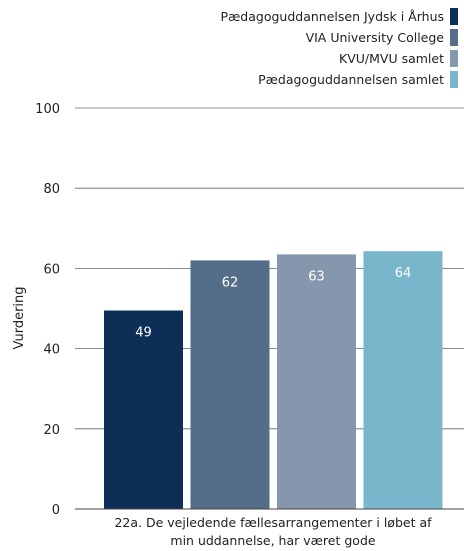  Describe the element at coordinates (374, 37) in the screenshot. I see `legend-label: VIA University College` at that location.